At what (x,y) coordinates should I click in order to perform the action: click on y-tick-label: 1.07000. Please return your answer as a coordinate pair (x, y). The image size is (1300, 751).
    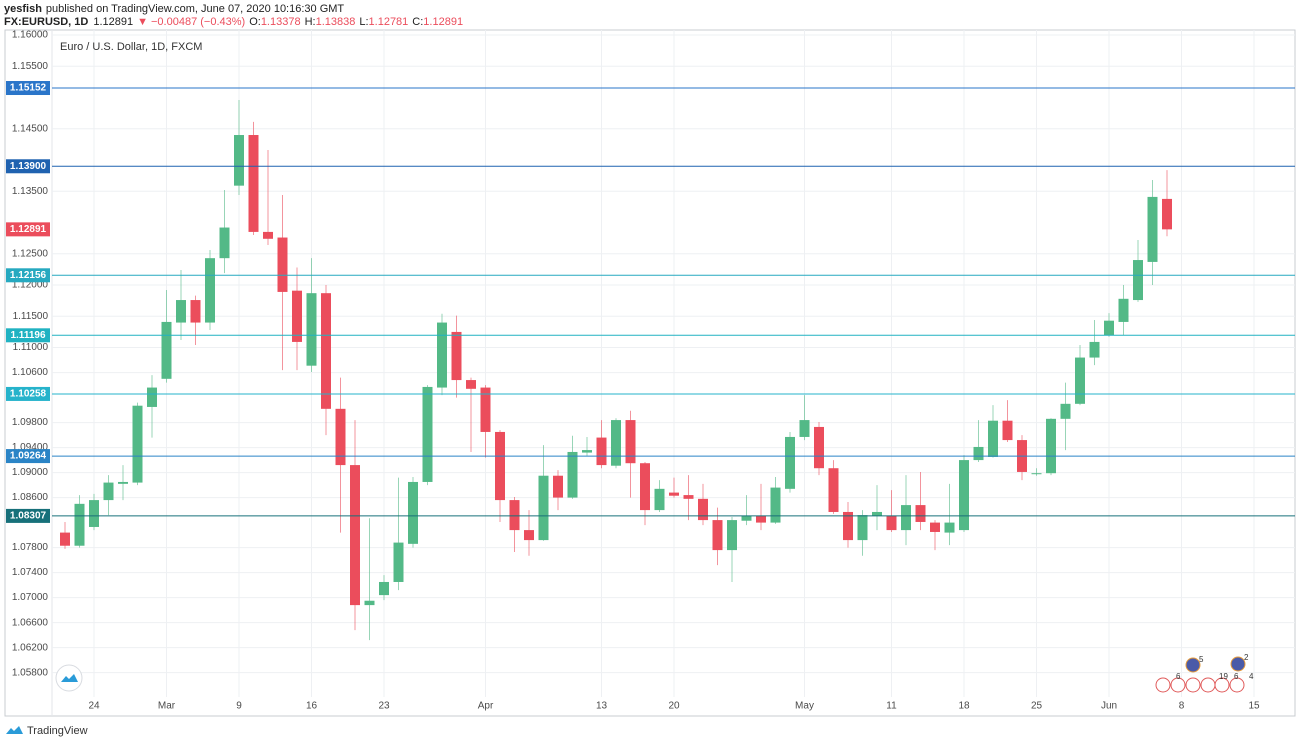
    Looking at the image, I should click on (30, 597).